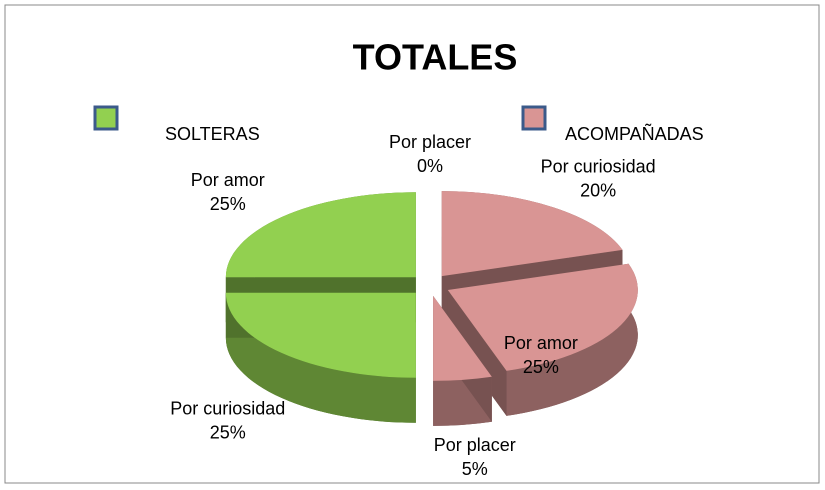 Image resolution: width=825 pixels, height=490 pixels. Describe the element at coordinates (430, 154) in the screenshot. I see `slice-group: Por placer 0%` at that location.